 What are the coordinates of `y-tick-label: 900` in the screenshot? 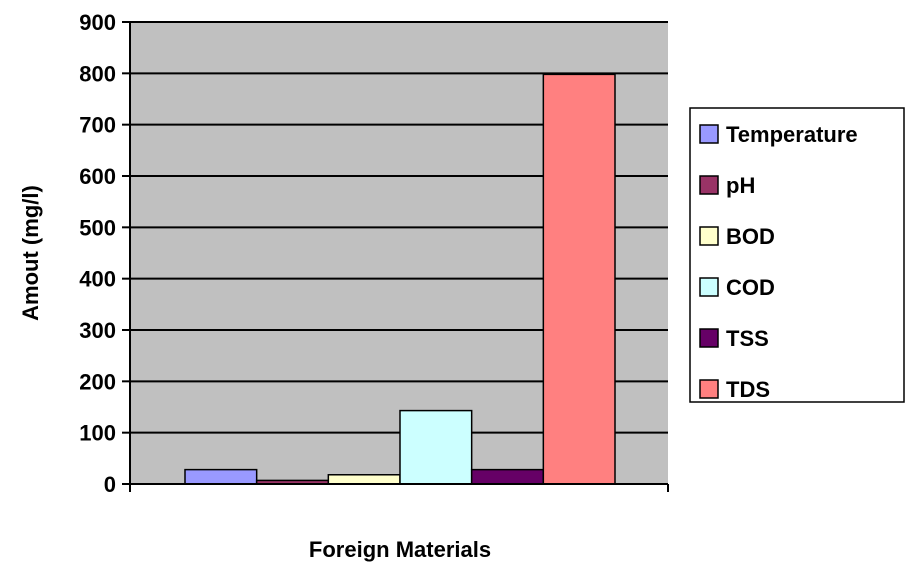 It's located at (97, 22).